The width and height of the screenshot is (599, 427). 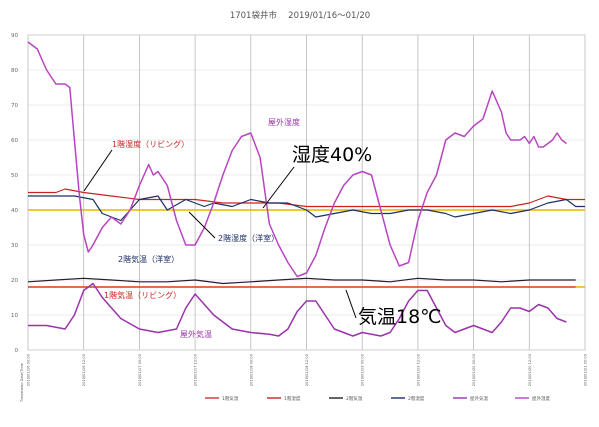 I want to click on x-tick-label: 2019/01/18 00:00, so click(x=251, y=369).